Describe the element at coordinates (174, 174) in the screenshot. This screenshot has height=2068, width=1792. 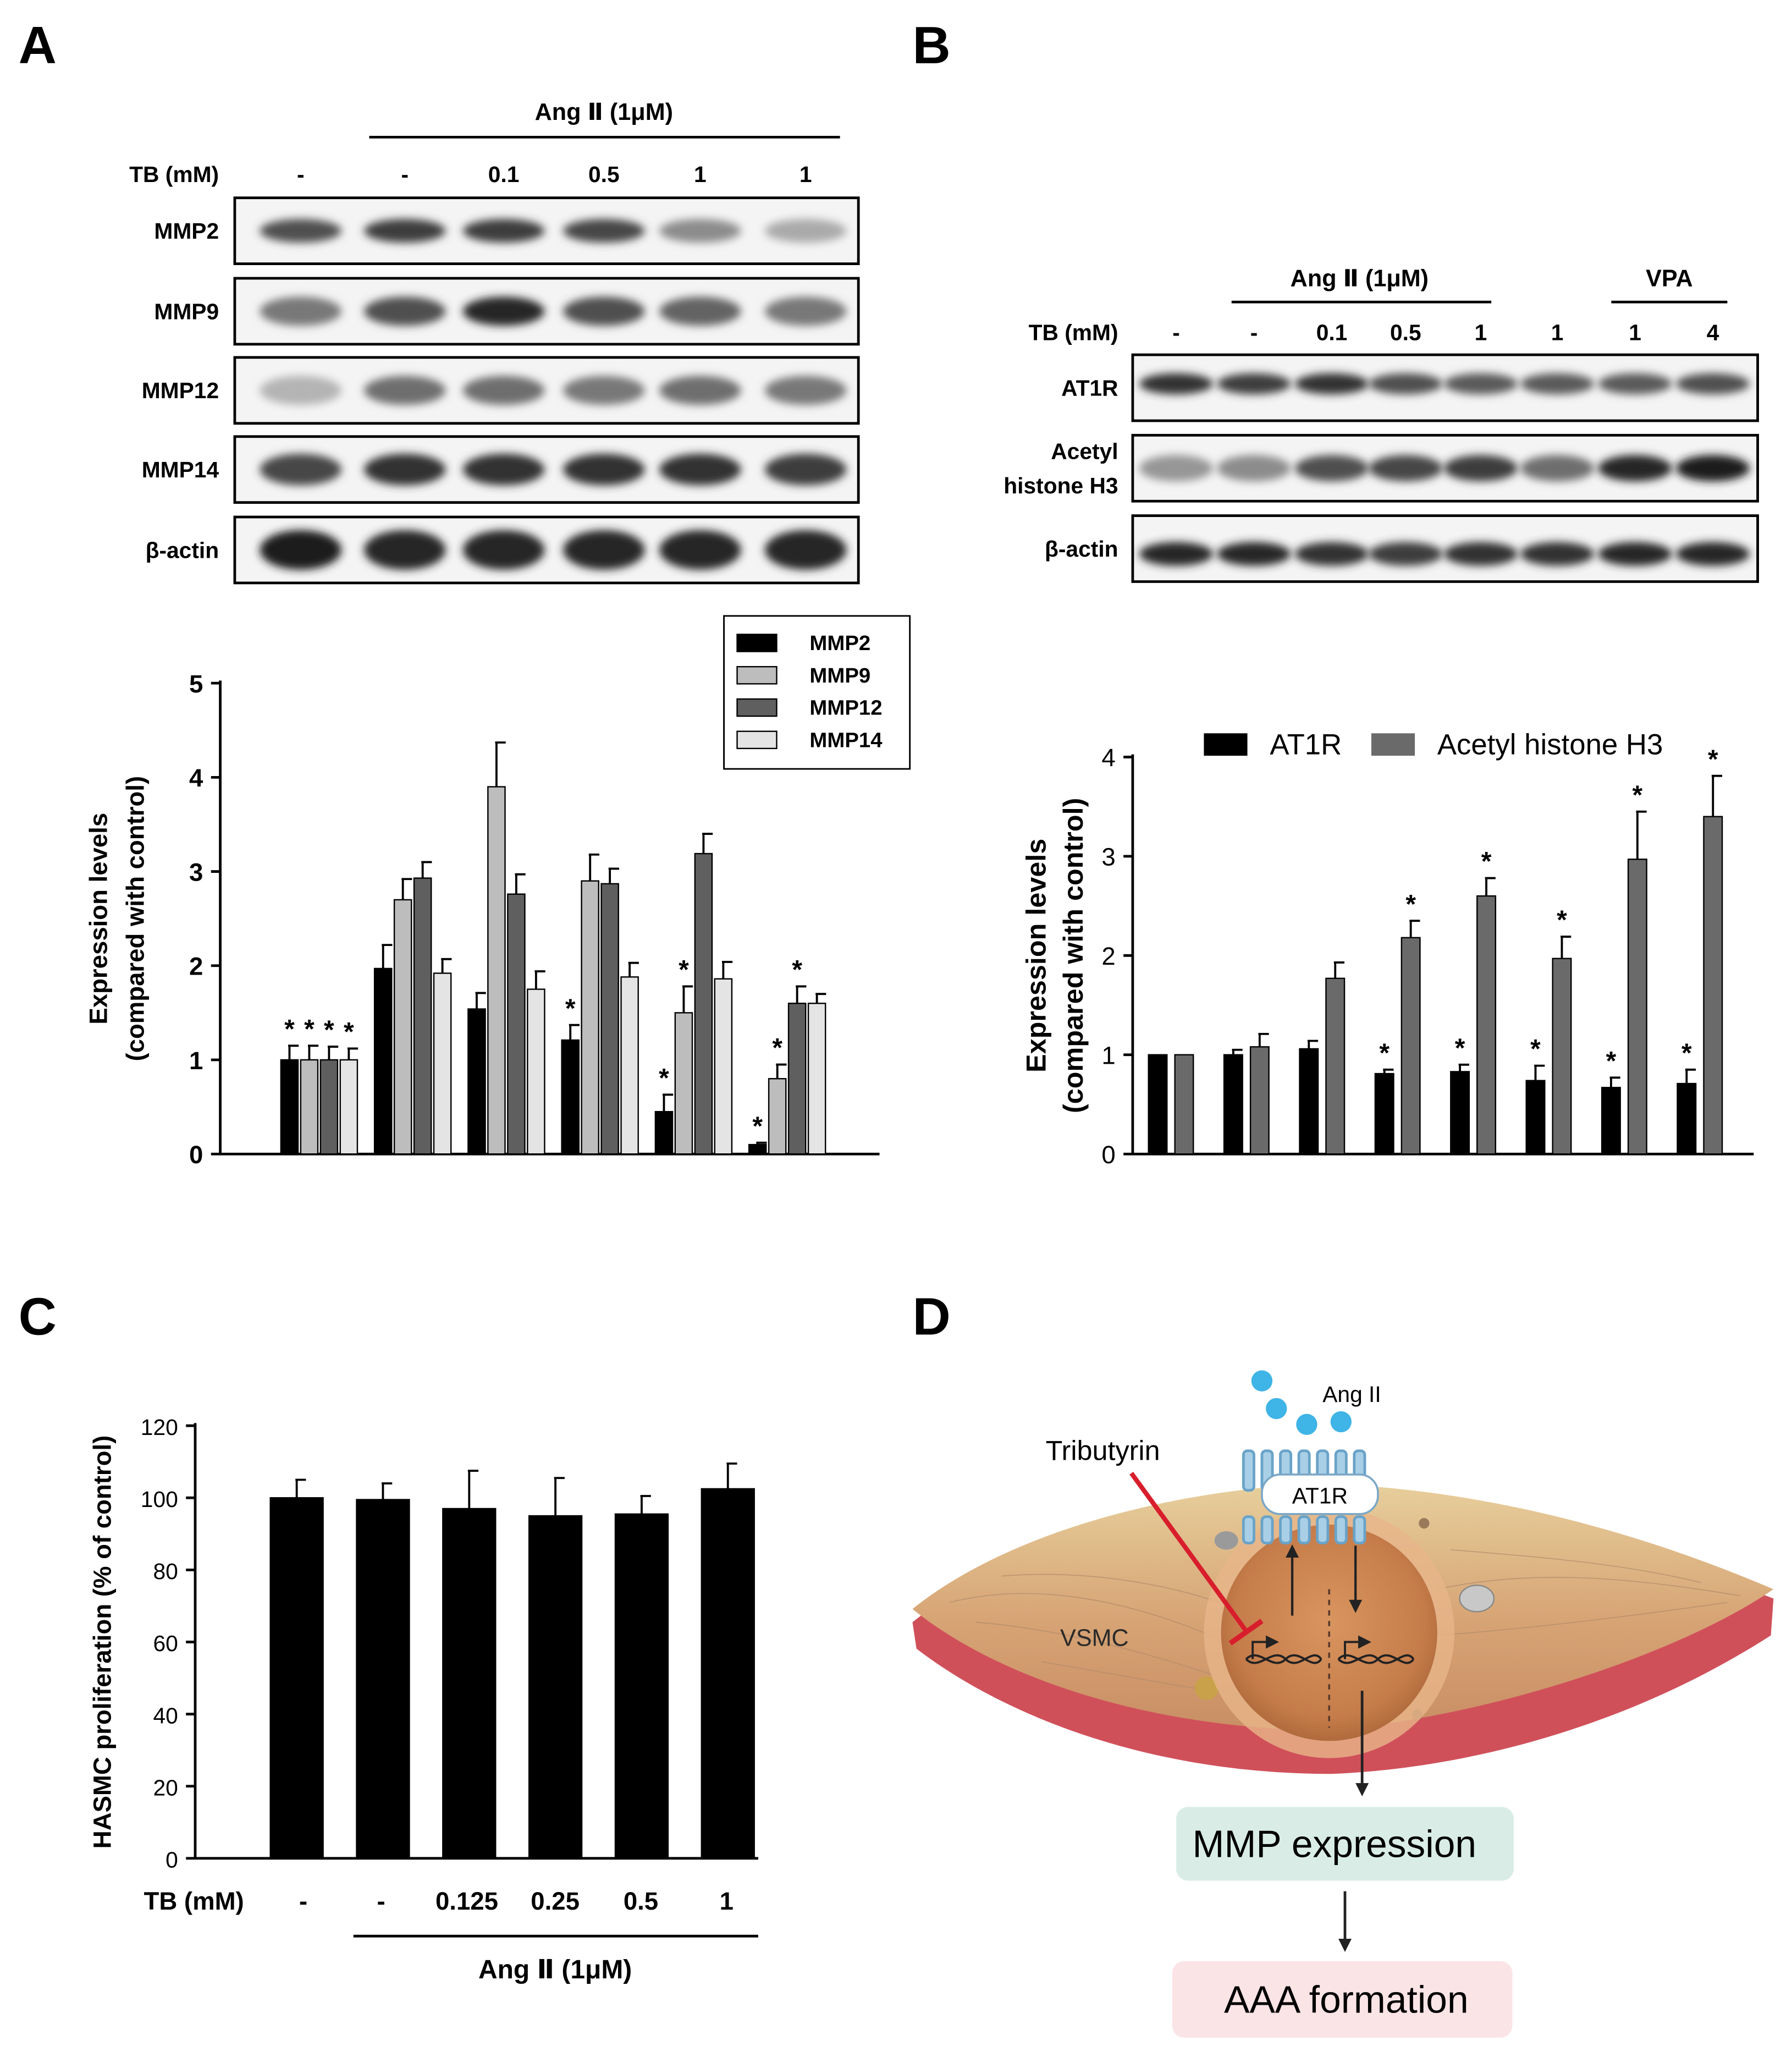
I see `panel-a-tb-label: TB (mM)` at that location.